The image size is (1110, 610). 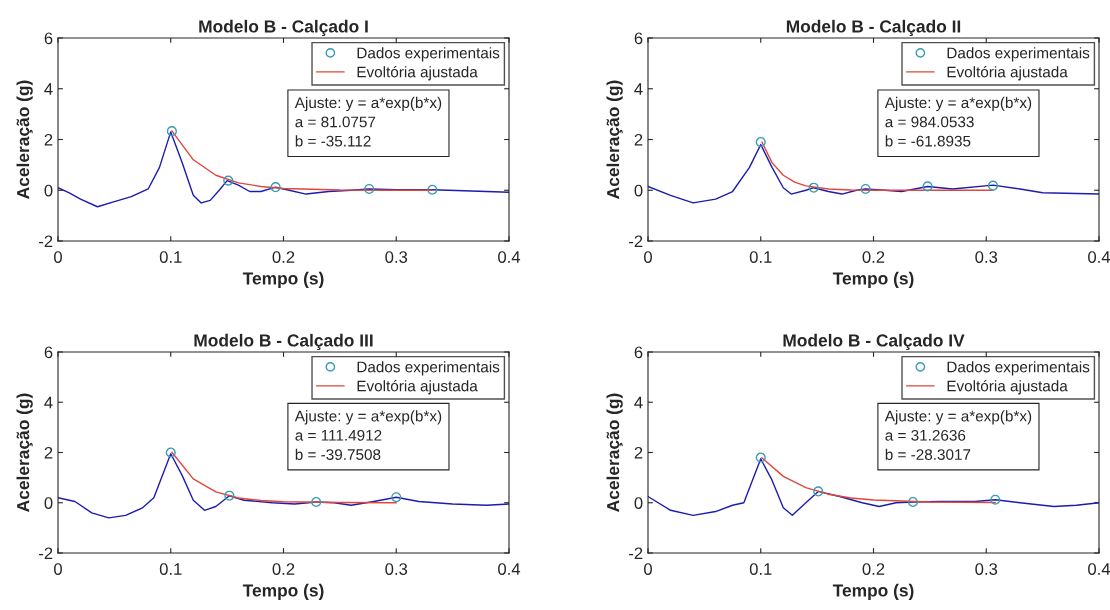 What do you see at coordinates (958, 435) in the screenshot?
I see `annotation: Ajuste: y = a*exp(b*x) a = 31.2636 b = -28.3017` at bounding box center [958, 435].